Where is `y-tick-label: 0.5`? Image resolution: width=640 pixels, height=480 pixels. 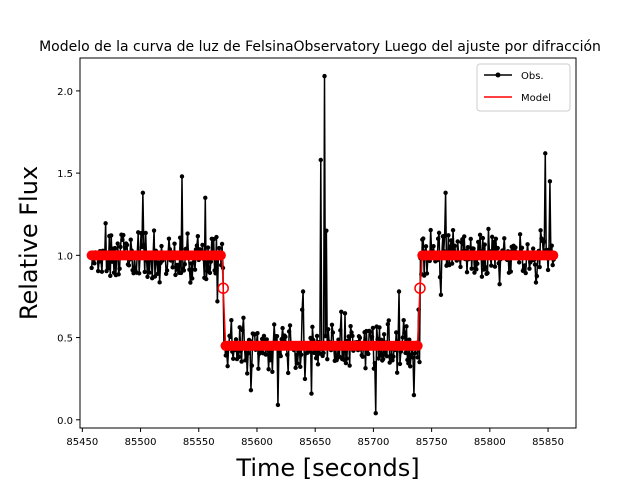 y-tick-label: 0.5 is located at coordinates (65, 339).